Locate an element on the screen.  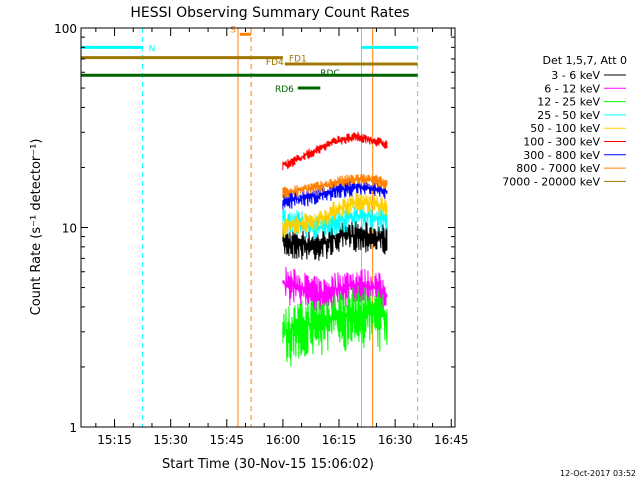
x-tick-label: 15:15 is located at coordinates (114, 440).